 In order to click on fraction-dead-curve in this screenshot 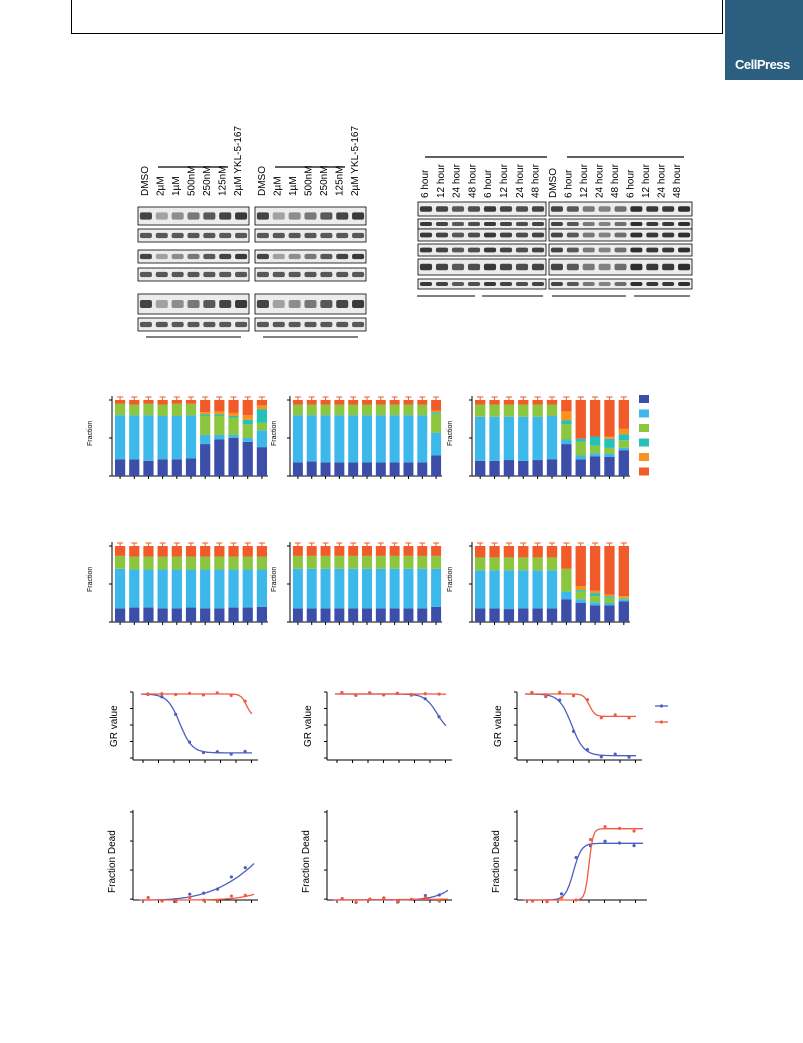, I will do `click(583, 871)`.